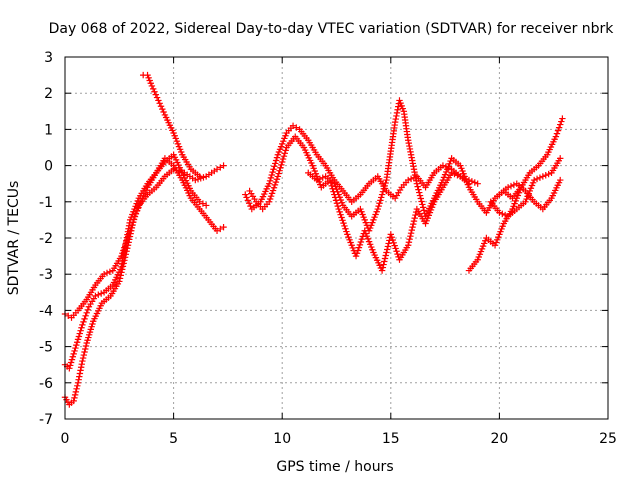 This screenshot has height=480, width=640. Describe the element at coordinates (530, 194) in the screenshot. I see `series-track-j` at that location.